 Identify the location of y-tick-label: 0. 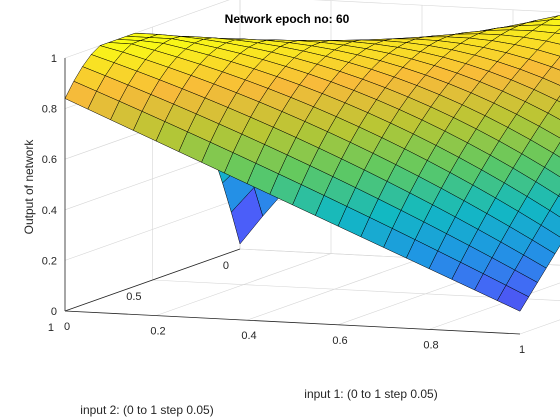
(226, 266).